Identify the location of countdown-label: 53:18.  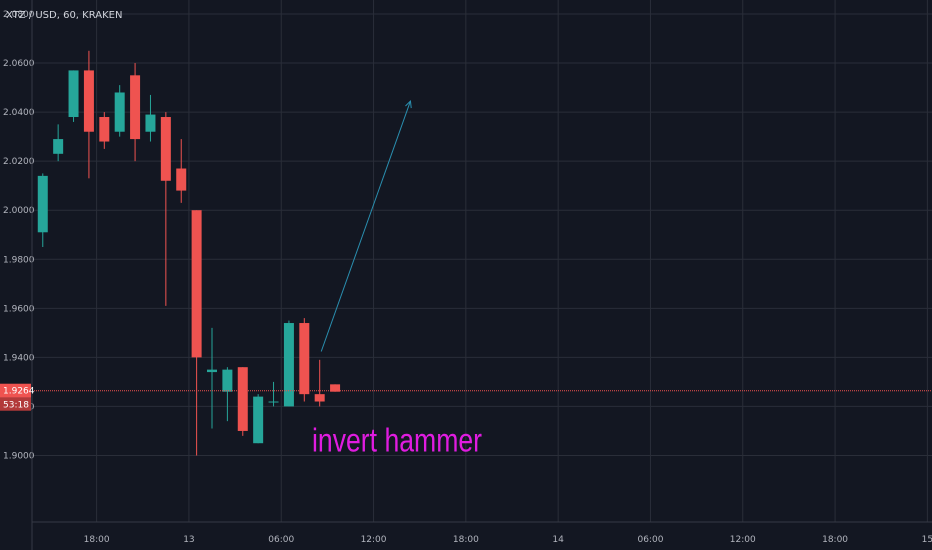
(16, 406).